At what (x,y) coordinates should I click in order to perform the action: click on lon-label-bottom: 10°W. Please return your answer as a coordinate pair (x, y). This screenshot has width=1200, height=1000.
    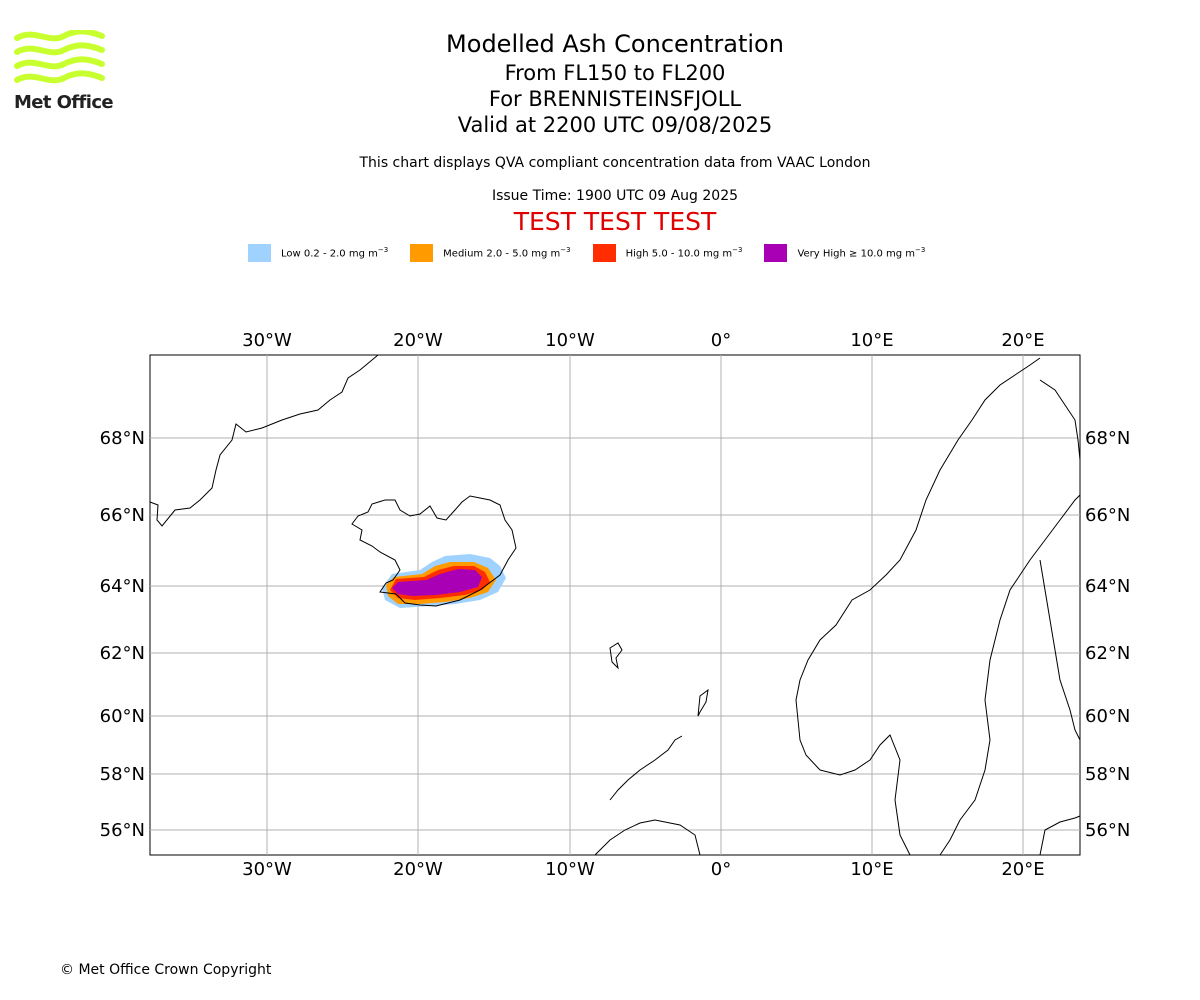
    Looking at the image, I should click on (570, 869).